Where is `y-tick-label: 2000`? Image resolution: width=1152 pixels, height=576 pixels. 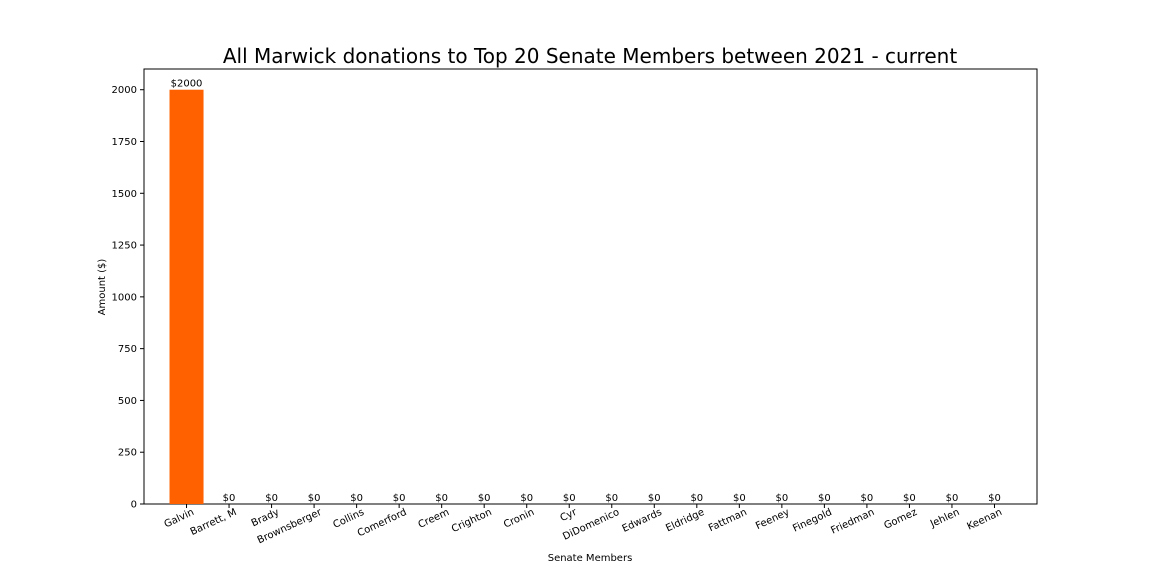 y-tick-label: 2000 is located at coordinates (124, 90).